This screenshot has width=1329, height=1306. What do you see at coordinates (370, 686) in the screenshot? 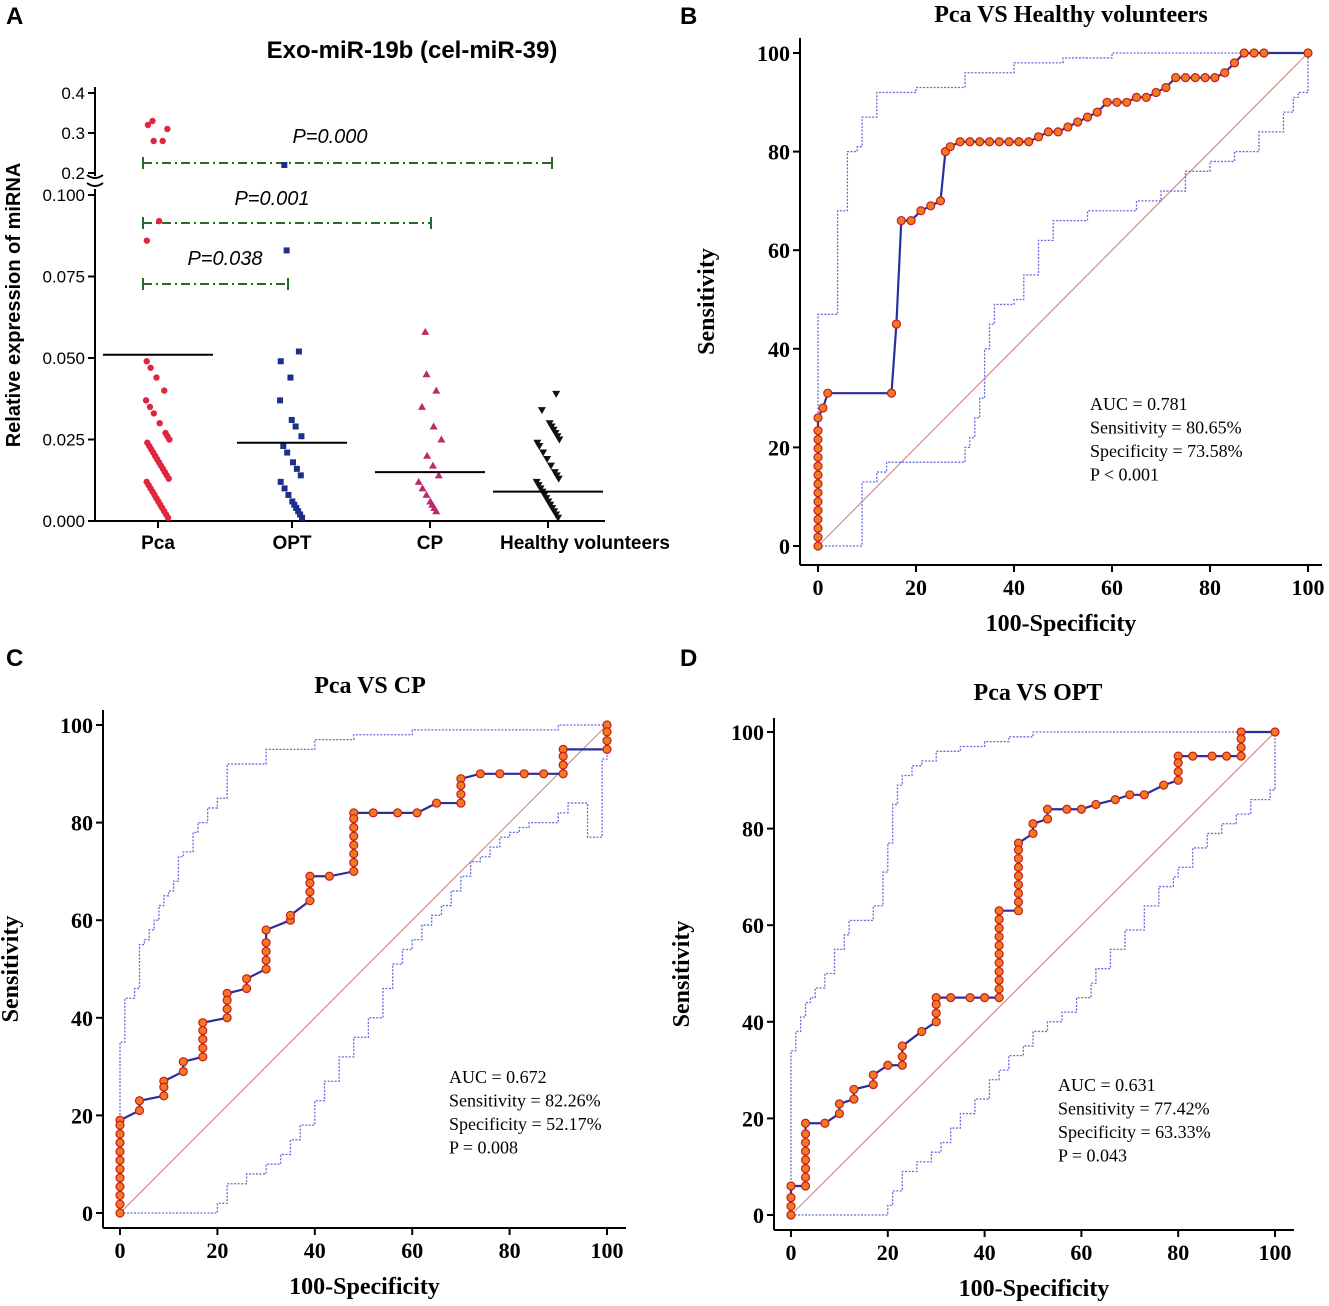
I see `roc-title: Pca VS CP` at bounding box center [370, 686].